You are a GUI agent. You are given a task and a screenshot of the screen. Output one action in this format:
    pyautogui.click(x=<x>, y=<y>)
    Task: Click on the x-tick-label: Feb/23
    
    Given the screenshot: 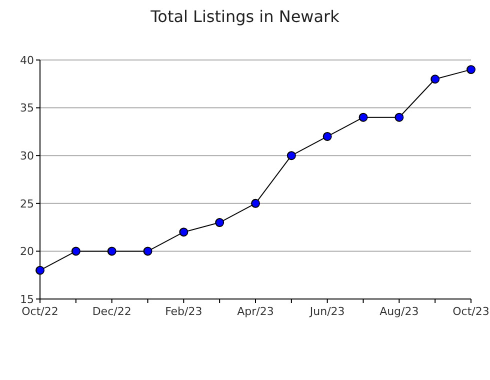 What is the action you would take?
    pyautogui.click(x=183, y=311)
    